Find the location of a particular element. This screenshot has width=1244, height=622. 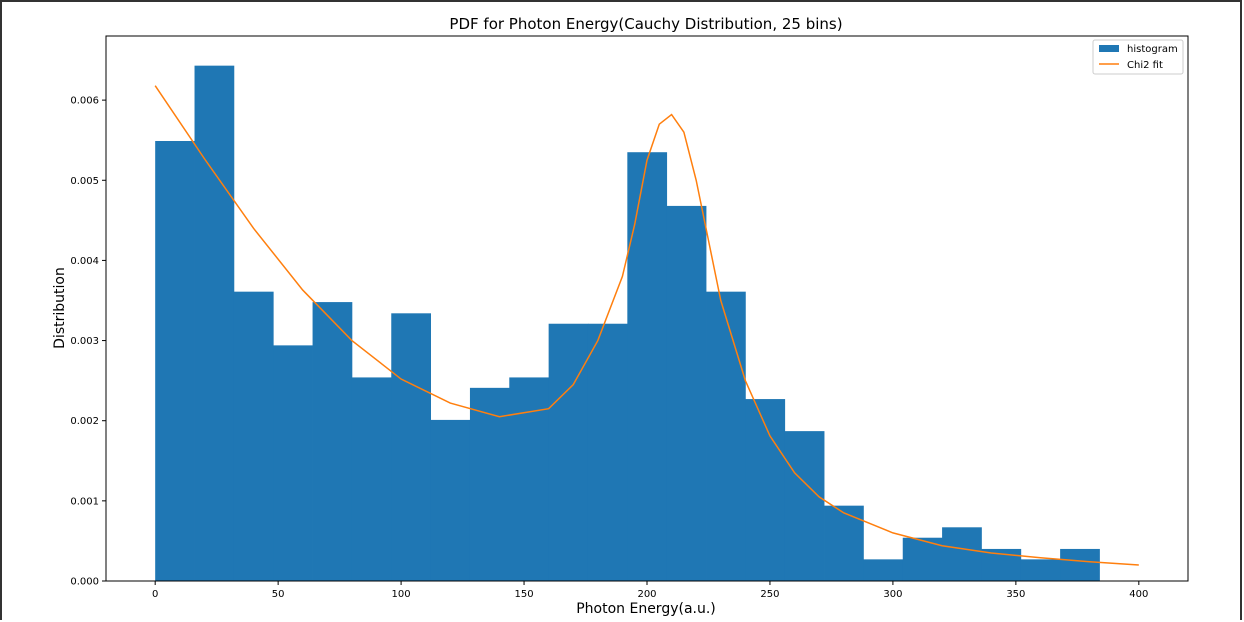

x-tick-label: 400 is located at coordinates (1138, 594).